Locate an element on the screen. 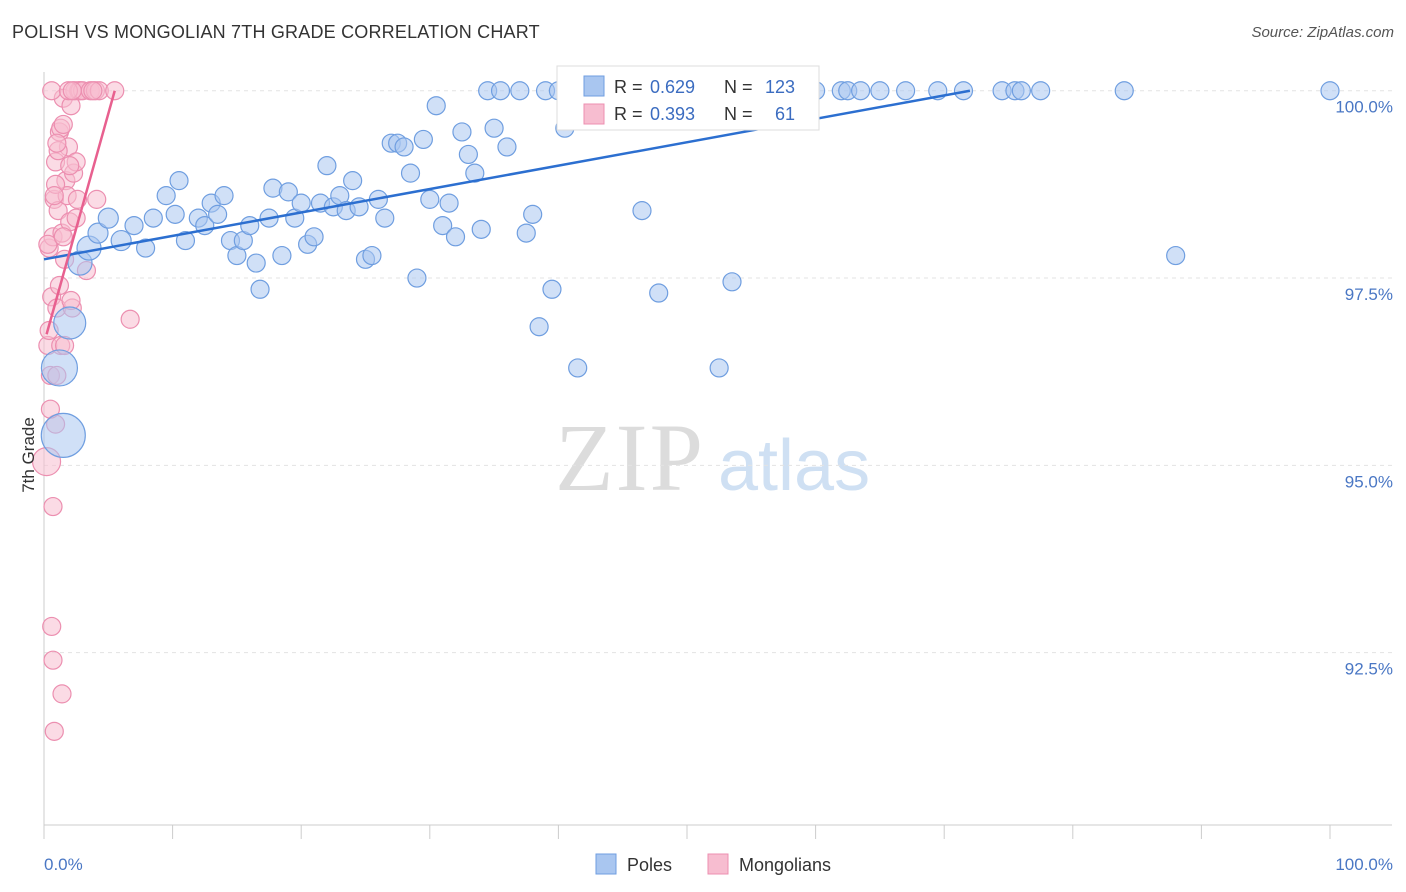  watermark-atlas: atlas is located at coordinates (794, 466).